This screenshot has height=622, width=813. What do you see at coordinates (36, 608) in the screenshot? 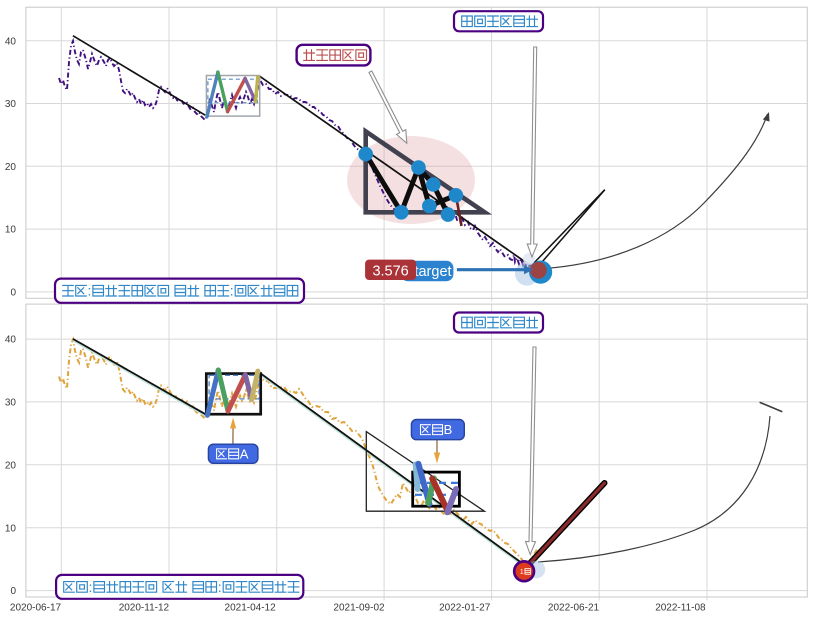
I see `svg-text: 2020-06-17` at bounding box center [36, 608].